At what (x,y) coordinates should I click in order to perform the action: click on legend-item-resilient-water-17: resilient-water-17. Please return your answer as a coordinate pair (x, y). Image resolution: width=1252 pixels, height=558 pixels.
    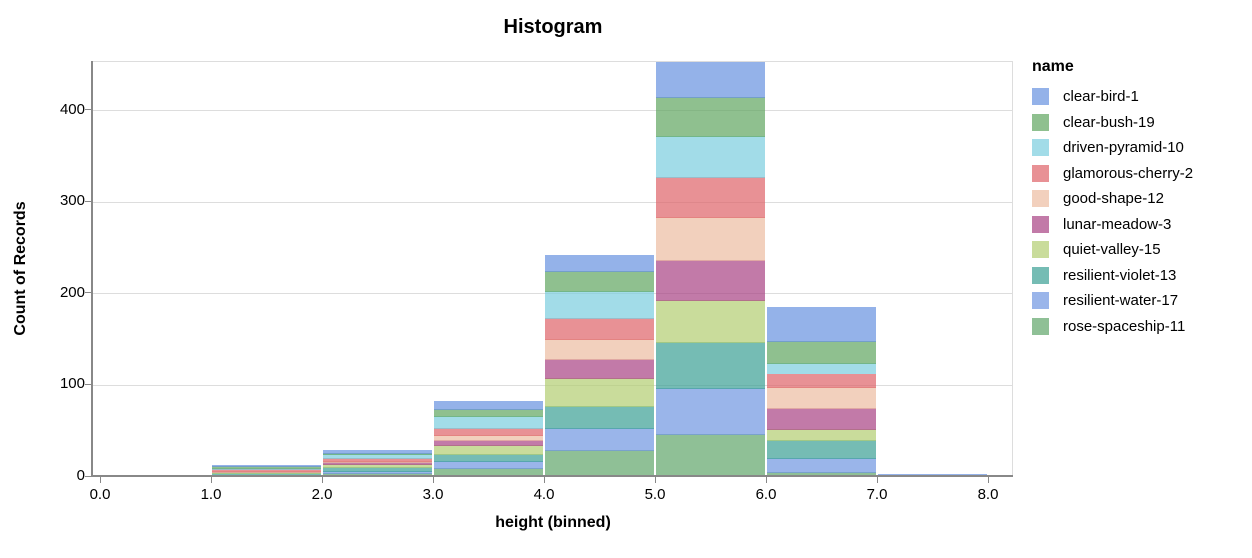
    Looking at the image, I should click on (1112, 300).